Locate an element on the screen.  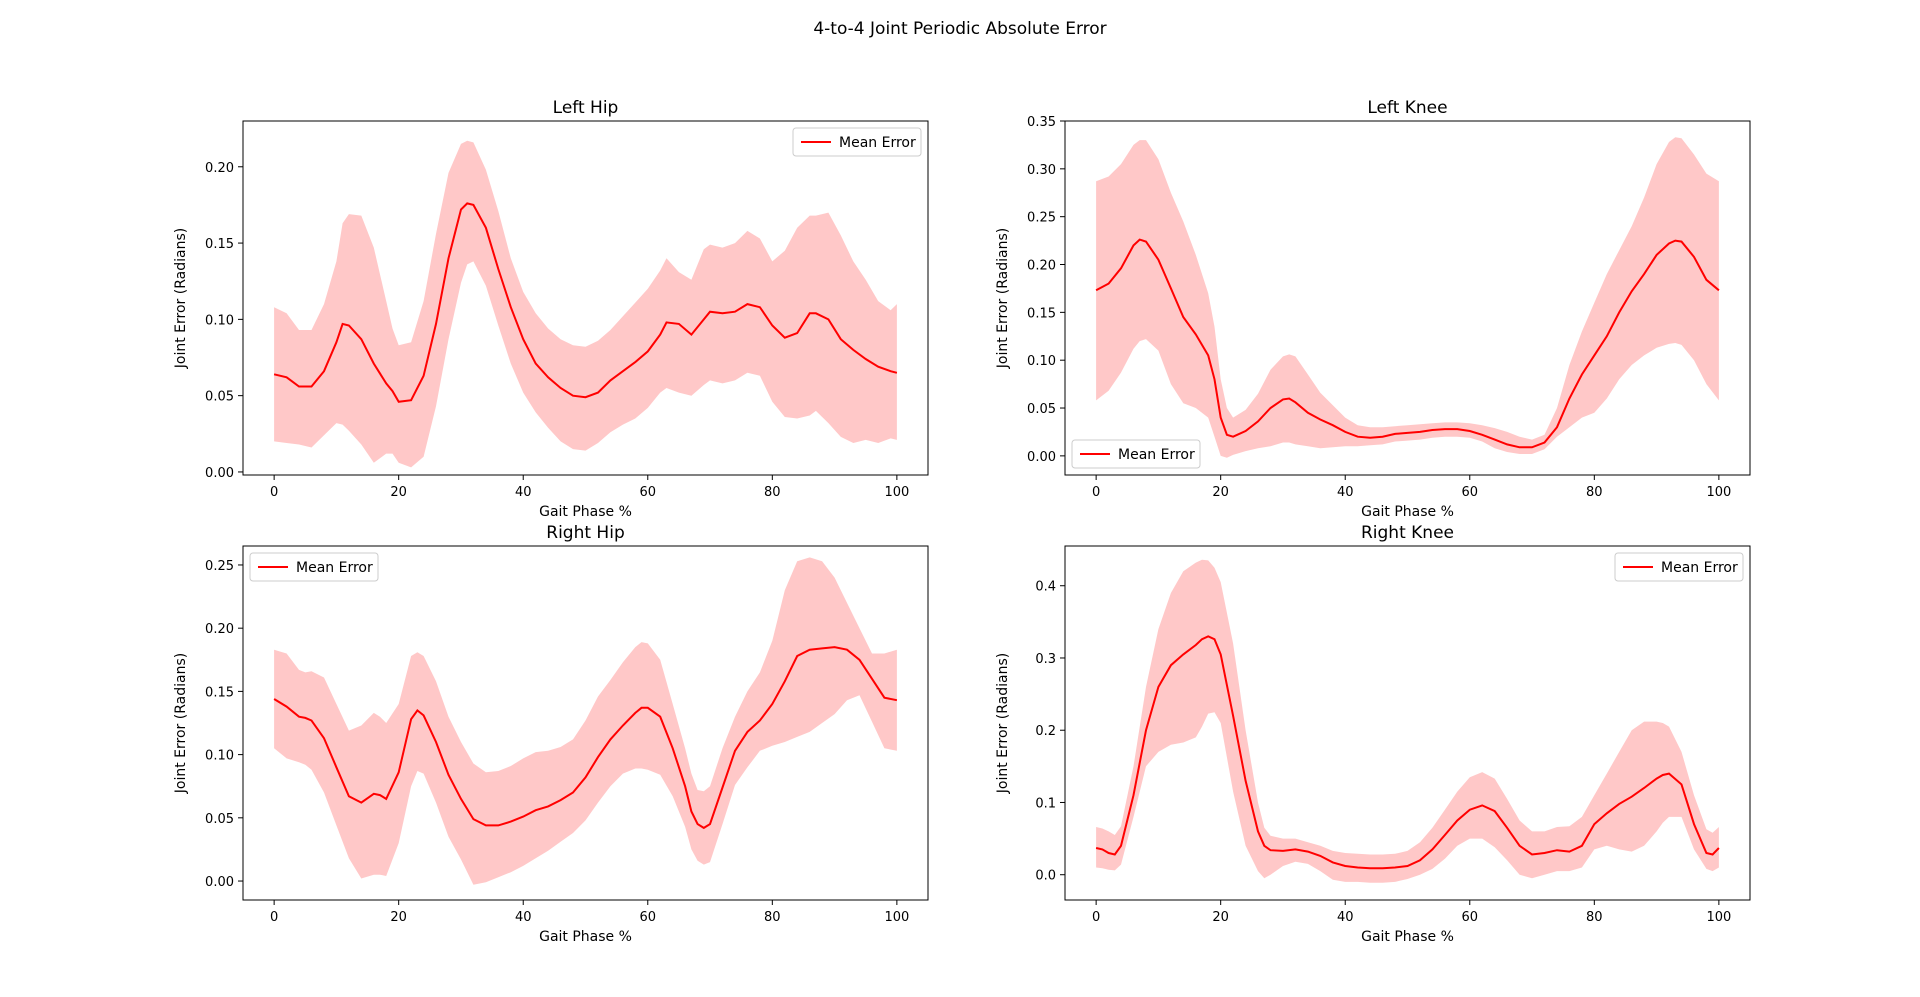
left-knee-legend-box is located at coordinates (1136, 454).